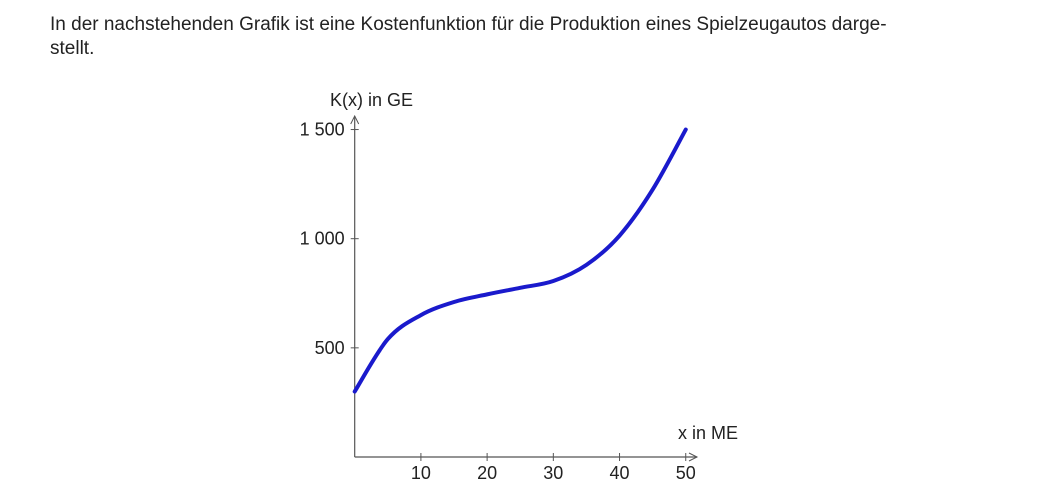  What do you see at coordinates (72, 48) in the screenshot?
I see `paragraph-line: stellt.` at bounding box center [72, 48].